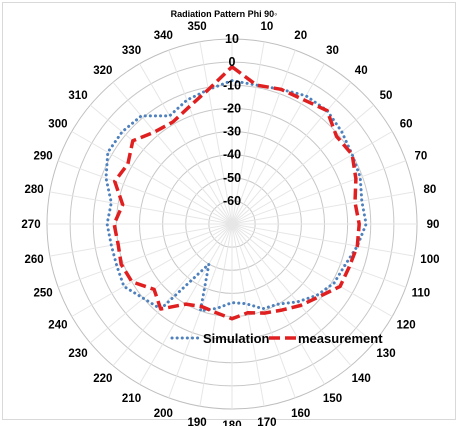 The width and height of the screenshot is (462, 426). What do you see at coordinates (386, 96) in the screenshot?
I see `angle-tick-label: 50` at bounding box center [386, 96].